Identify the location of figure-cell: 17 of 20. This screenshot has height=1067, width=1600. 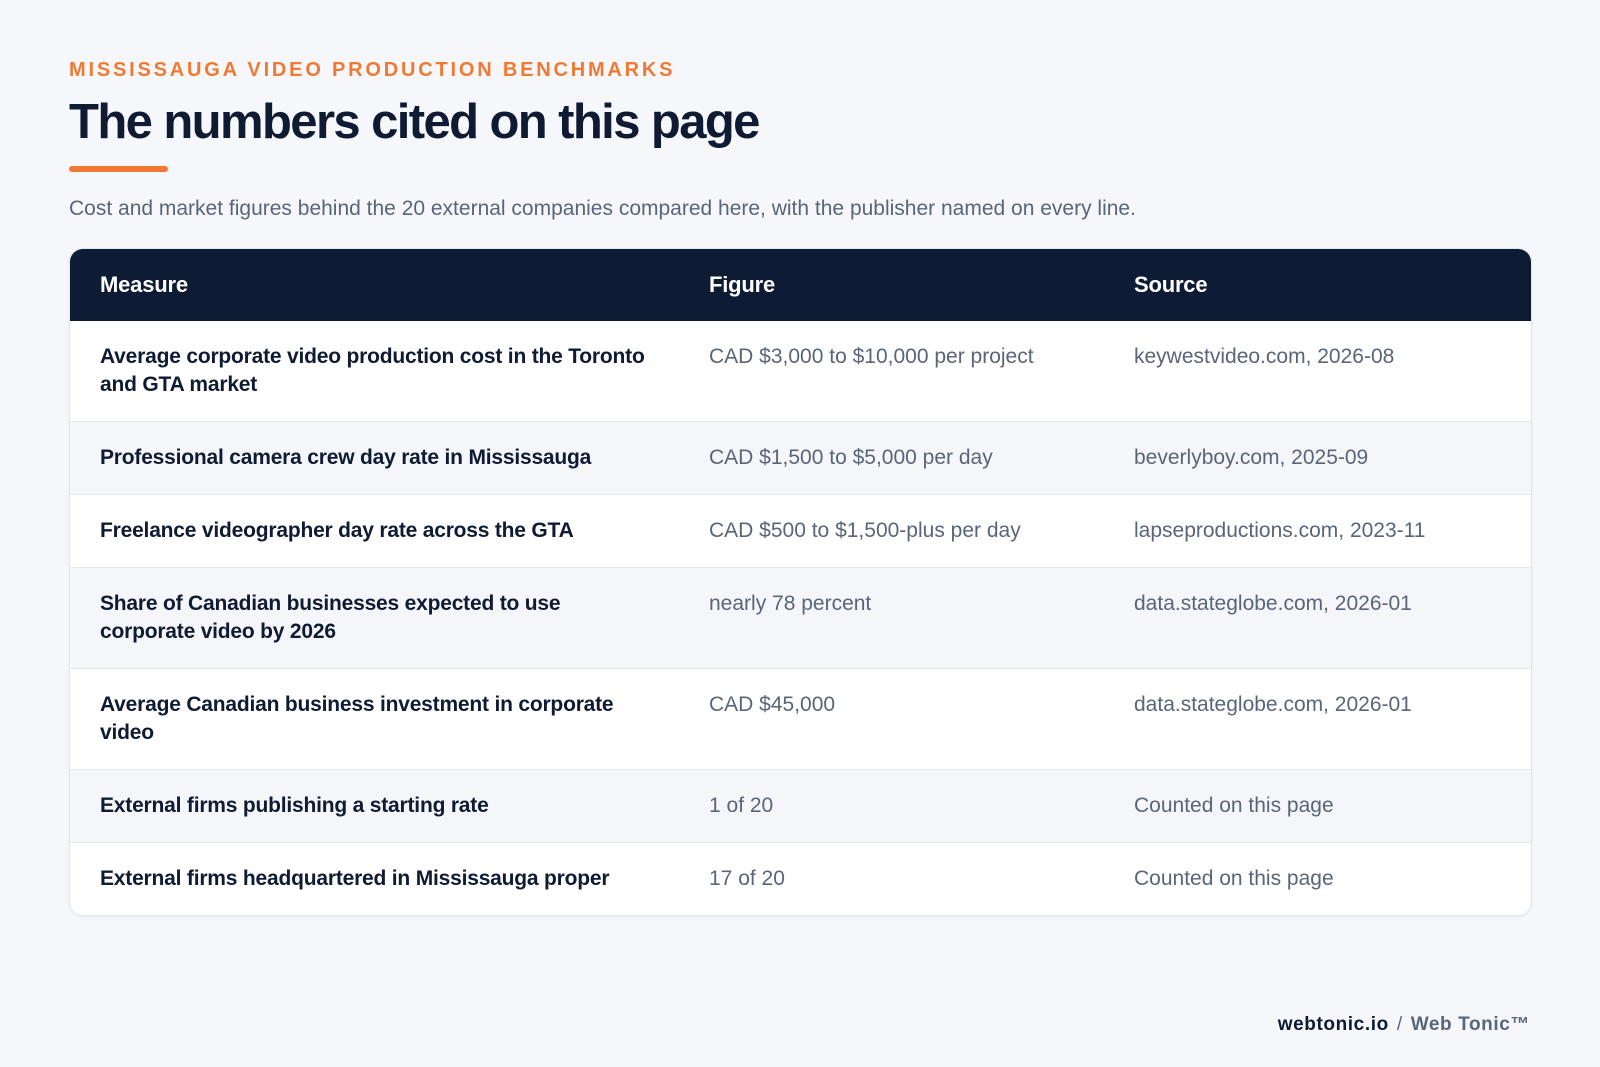
(891, 878).